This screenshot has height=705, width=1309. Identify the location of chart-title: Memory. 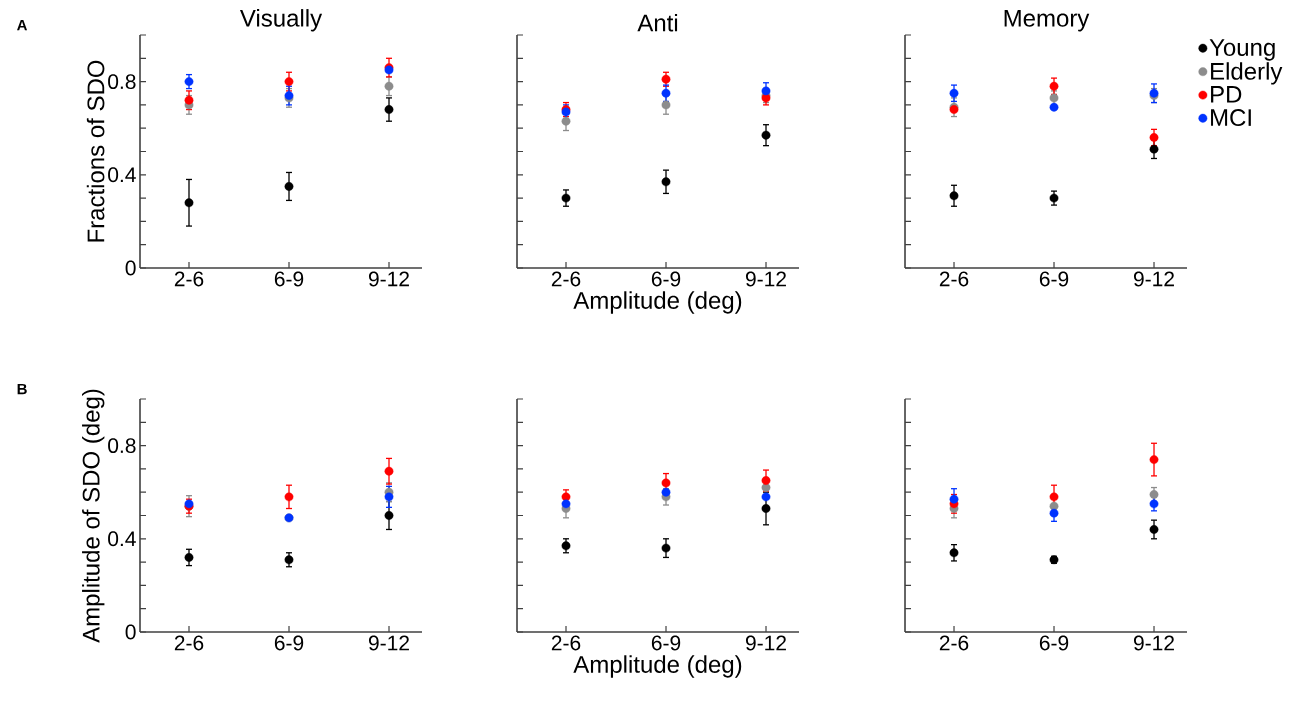
(1047, 20).